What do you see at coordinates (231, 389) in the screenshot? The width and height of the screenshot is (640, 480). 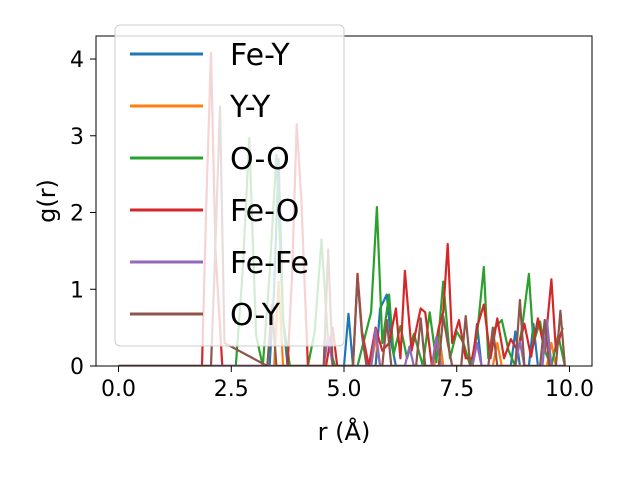 I see `x-tick-label: 2.5` at bounding box center [231, 389].